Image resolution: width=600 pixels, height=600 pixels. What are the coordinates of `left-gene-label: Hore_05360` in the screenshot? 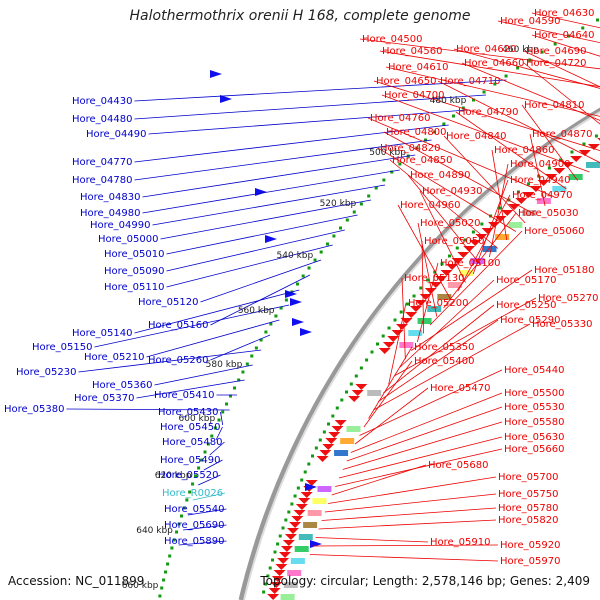 It's located at (122, 385).